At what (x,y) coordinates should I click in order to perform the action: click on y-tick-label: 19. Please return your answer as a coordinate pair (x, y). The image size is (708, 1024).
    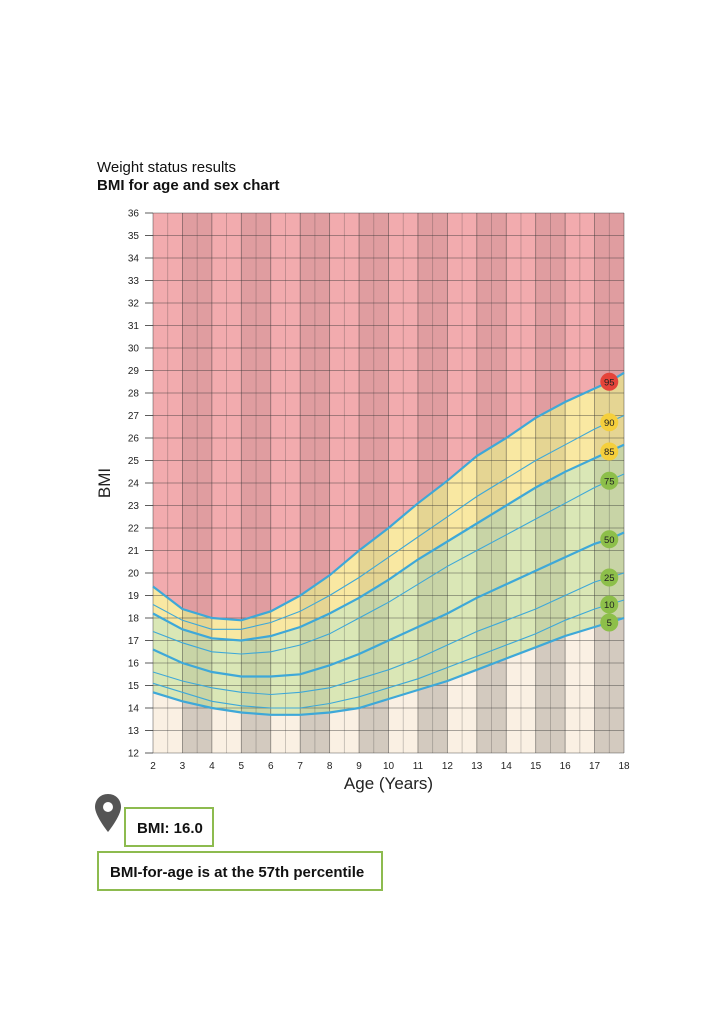
    Looking at the image, I should click on (134, 596).